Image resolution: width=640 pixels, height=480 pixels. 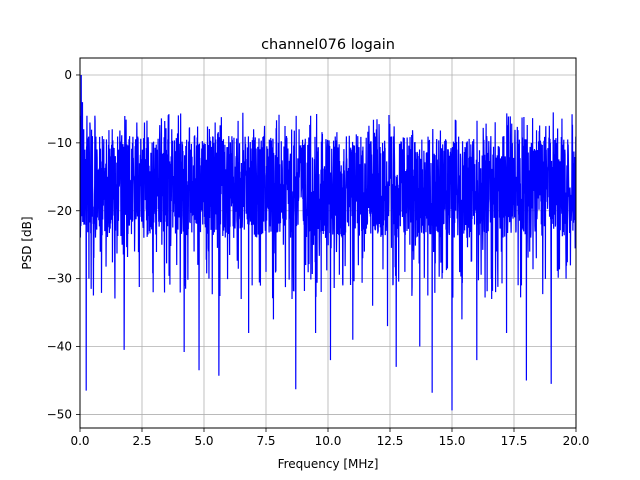 I want to click on y-tick-label: −20, so click(x=59, y=211).